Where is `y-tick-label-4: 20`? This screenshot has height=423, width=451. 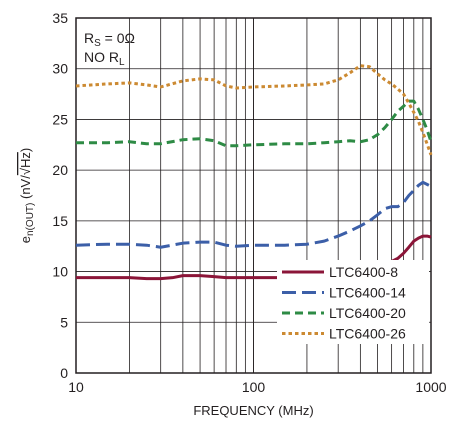
y-tick-label-4: 20 is located at coordinates (60, 170).